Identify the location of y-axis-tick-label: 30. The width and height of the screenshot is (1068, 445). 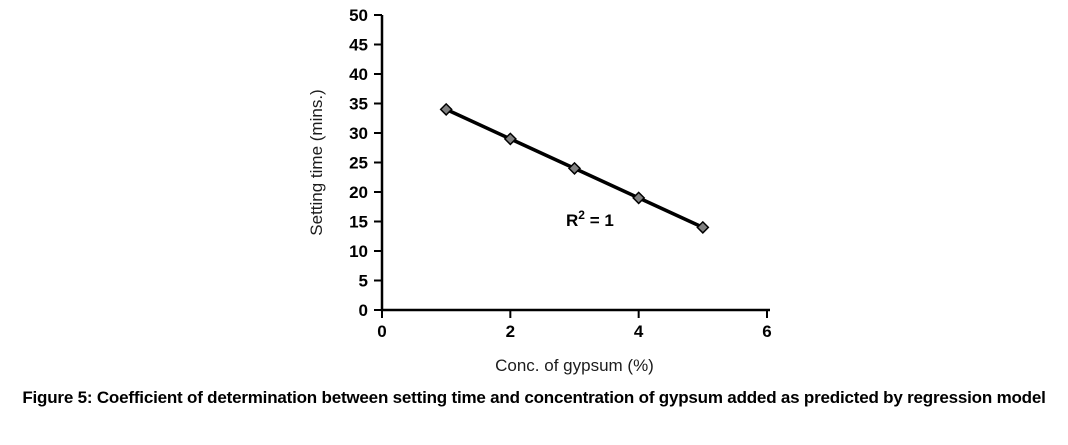
(358, 133).